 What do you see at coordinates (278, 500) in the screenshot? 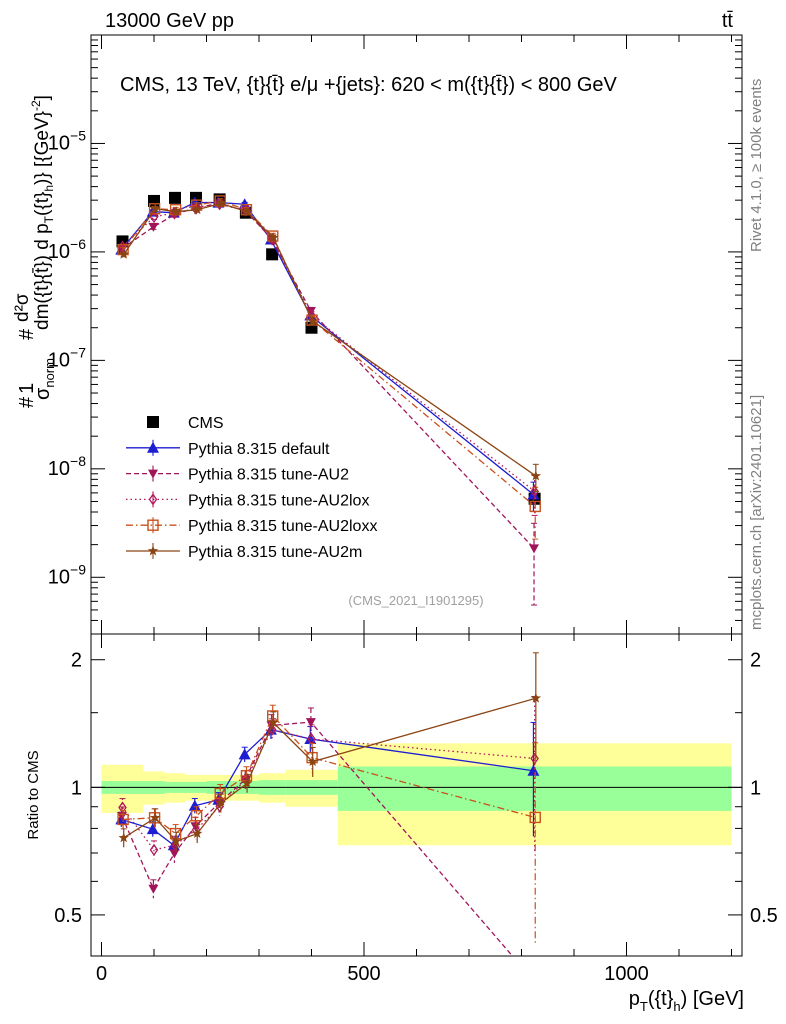
I see `legend-entry-3: Pythia 8.315 tune-AU2lox` at bounding box center [278, 500].